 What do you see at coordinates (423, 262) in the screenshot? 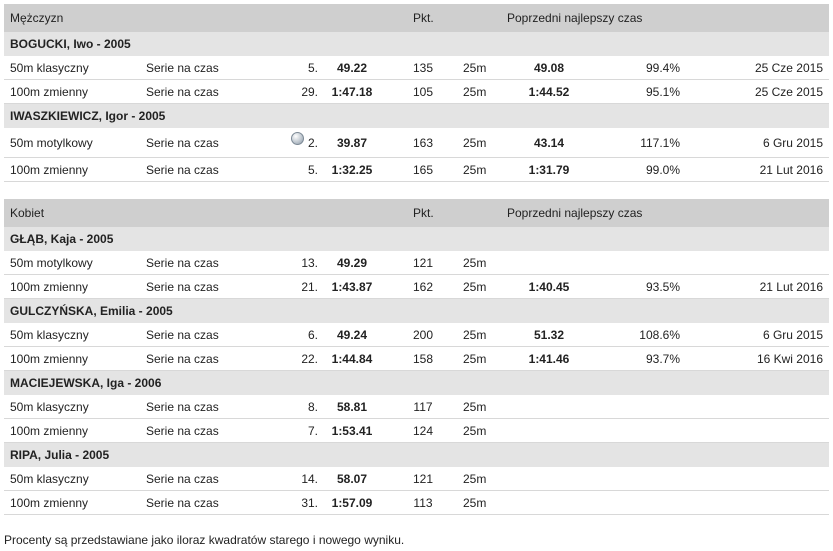
I see `points: 121` at bounding box center [423, 262].